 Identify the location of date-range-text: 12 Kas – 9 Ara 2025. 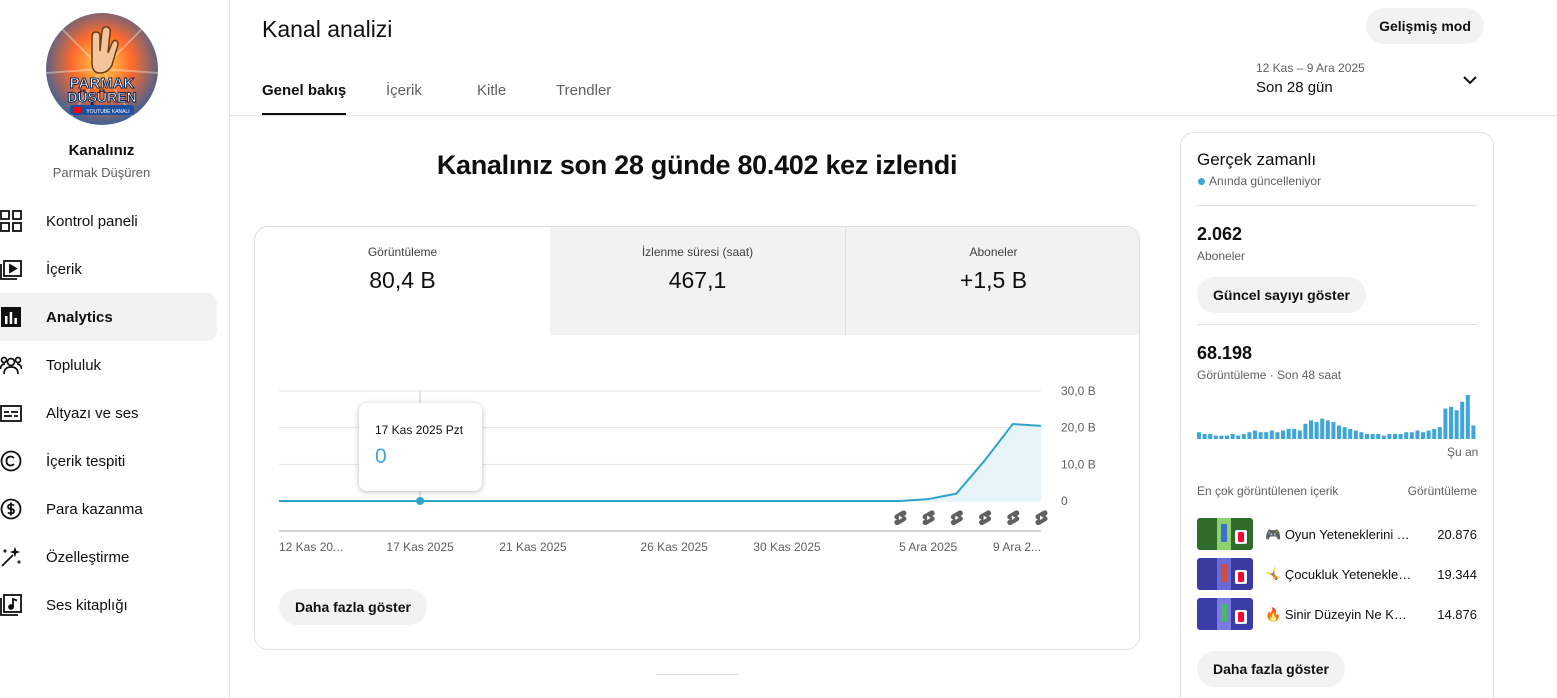
(1310, 68).